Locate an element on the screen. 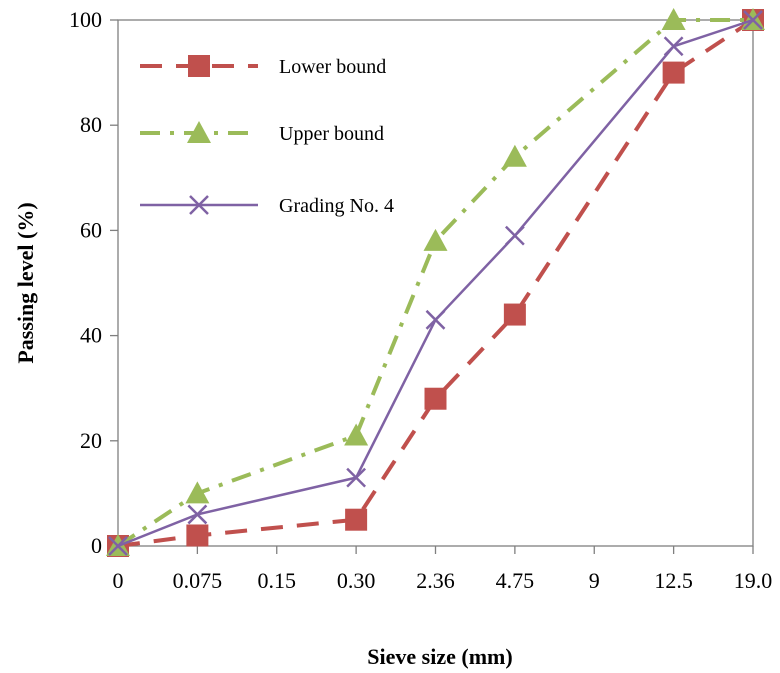 This screenshot has height=673, width=780. x-tick-label: 0 is located at coordinates (118, 580).